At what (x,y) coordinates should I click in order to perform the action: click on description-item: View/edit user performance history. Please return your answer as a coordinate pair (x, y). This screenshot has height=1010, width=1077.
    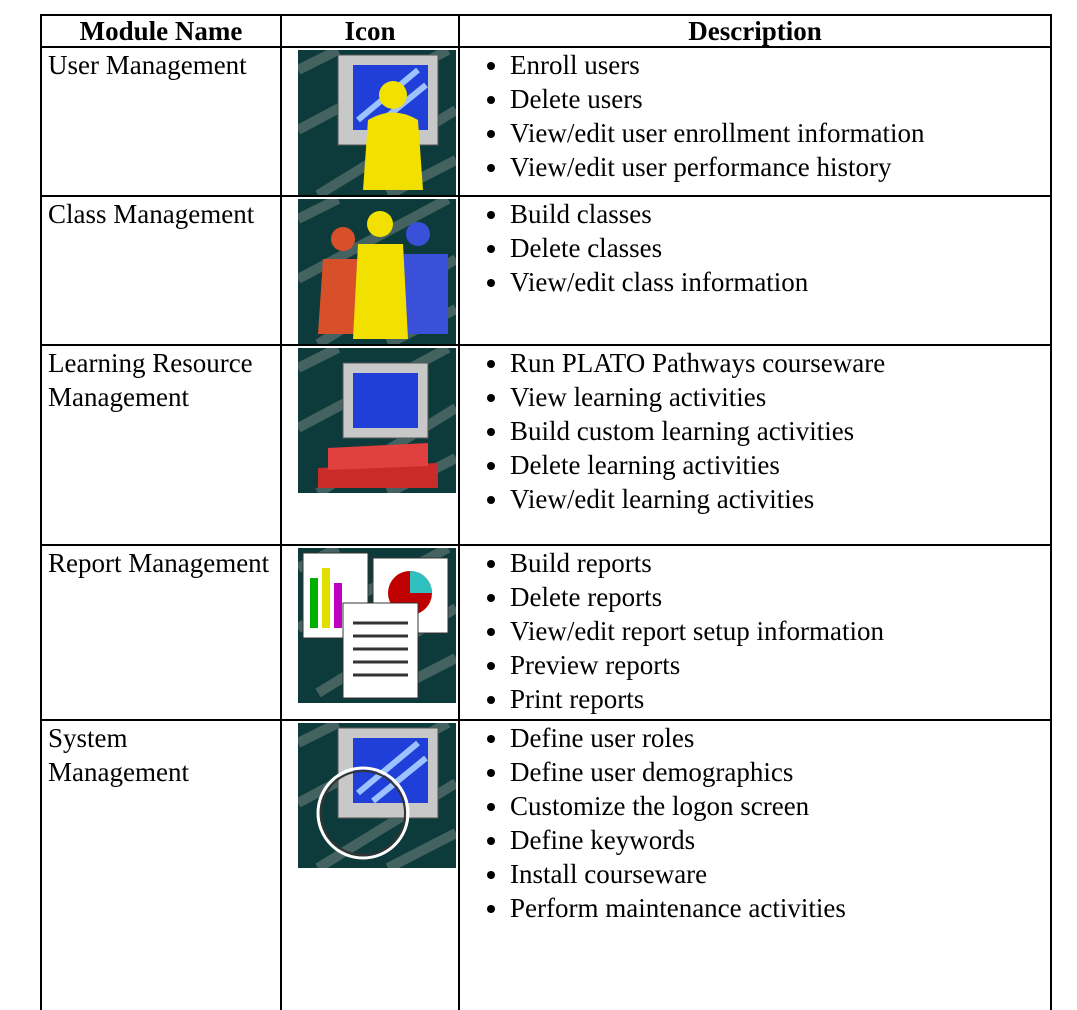
    Looking at the image, I should click on (777, 167).